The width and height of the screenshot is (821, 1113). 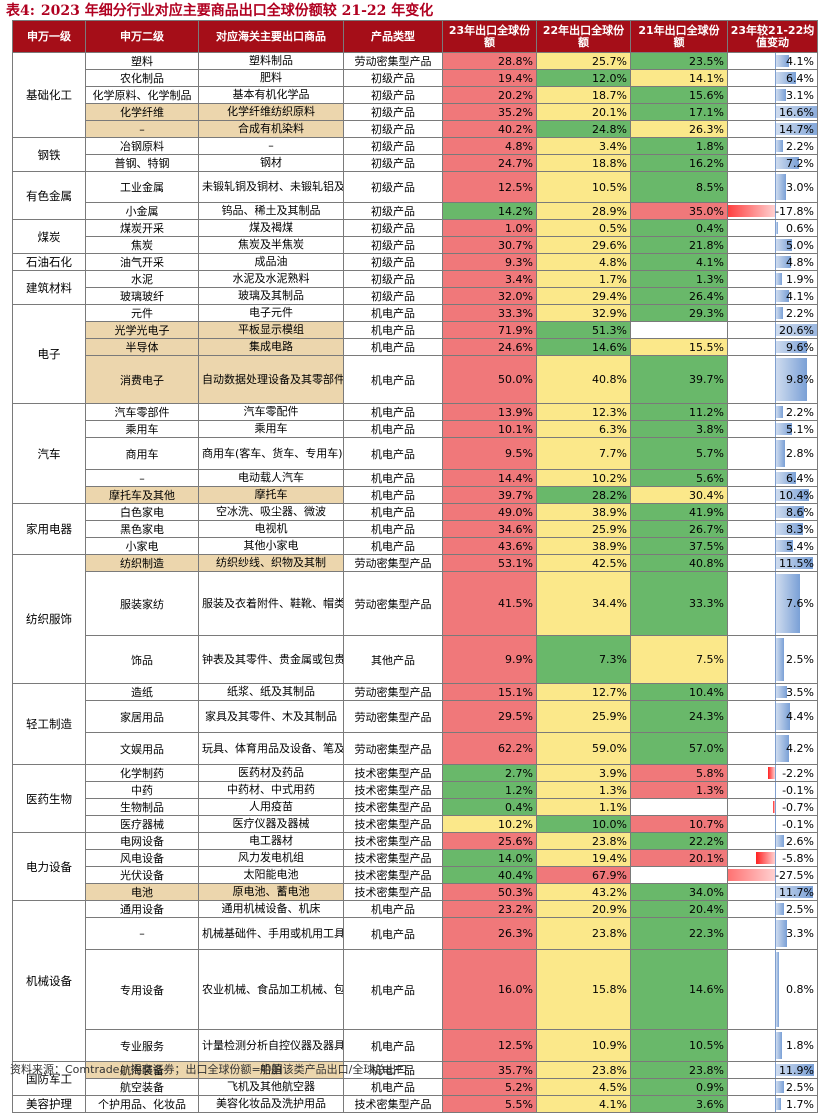 What do you see at coordinates (271, 347) in the screenshot?
I see `customs-product-cell: 集成电路` at bounding box center [271, 347].